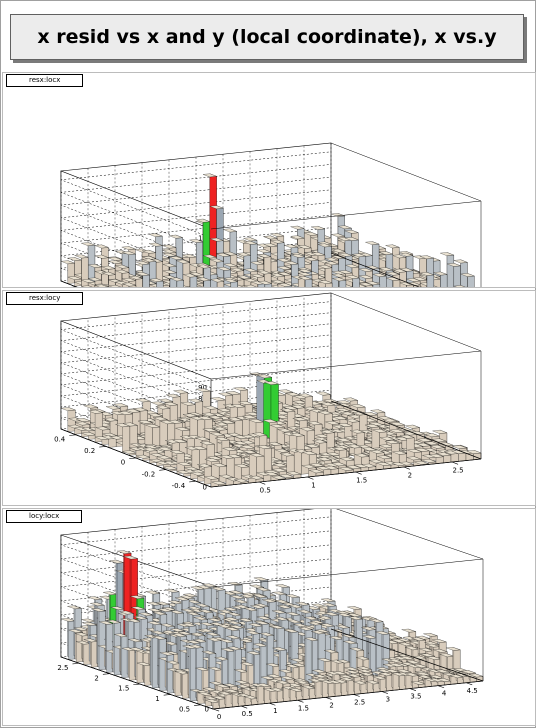 Image resolution: width=536 pixels, height=728 pixels. Describe the element at coordinates (45, 298) in the screenshot. I see `histogram-title: resx:locy` at that location.